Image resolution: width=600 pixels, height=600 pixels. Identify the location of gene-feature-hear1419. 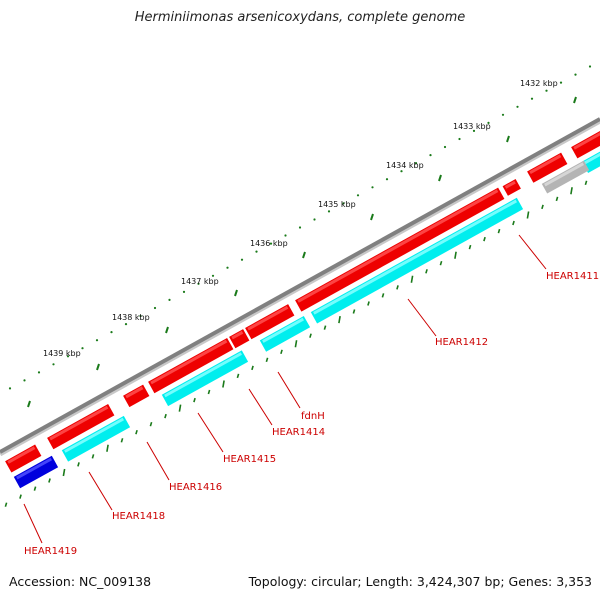
(36, 472).